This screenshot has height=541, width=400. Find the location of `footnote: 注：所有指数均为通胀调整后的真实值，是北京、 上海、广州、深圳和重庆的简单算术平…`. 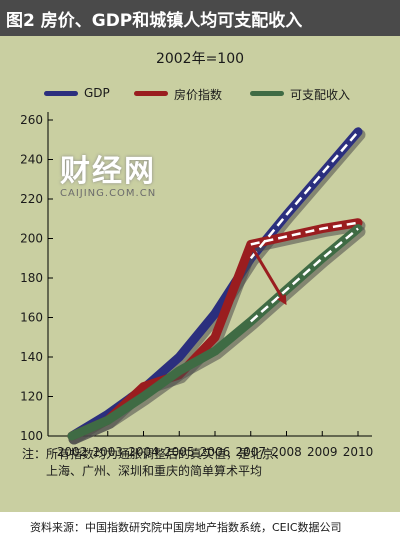

footnote: 注：所有指数均为通胀调整后的真实值，是北京、 上海、广州、深圳和重庆的简单算术平… is located at coordinates (202, 463).